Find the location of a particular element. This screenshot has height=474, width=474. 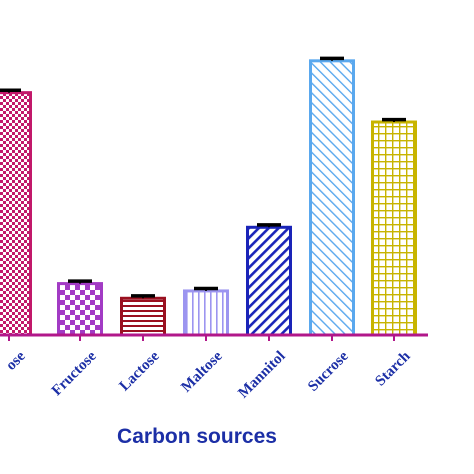

x-tick-label-sucrose: Sucrose is located at coordinates (328, 371).